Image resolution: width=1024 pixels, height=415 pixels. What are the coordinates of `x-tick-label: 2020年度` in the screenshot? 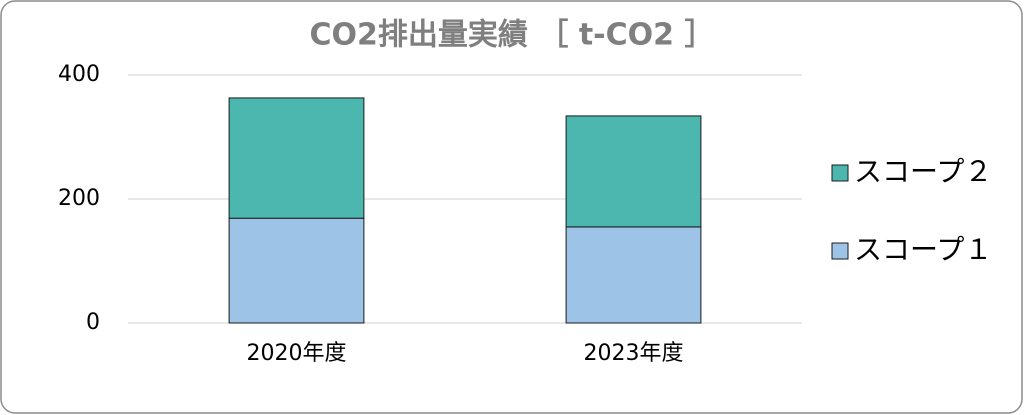 It's located at (297, 353).